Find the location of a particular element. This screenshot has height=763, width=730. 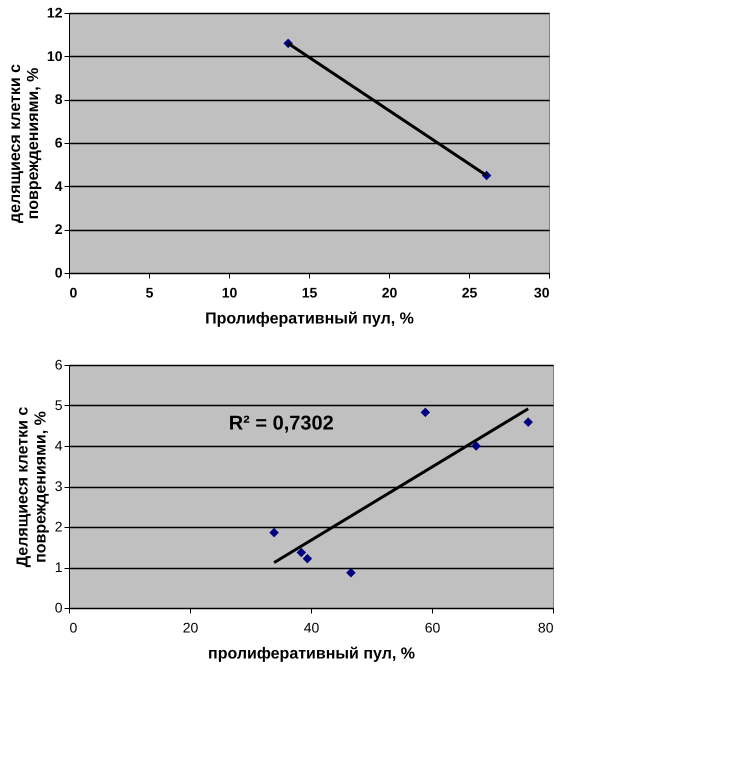

x-axis-title: пролиферативный пул, % is located at coordinates (311, 654).